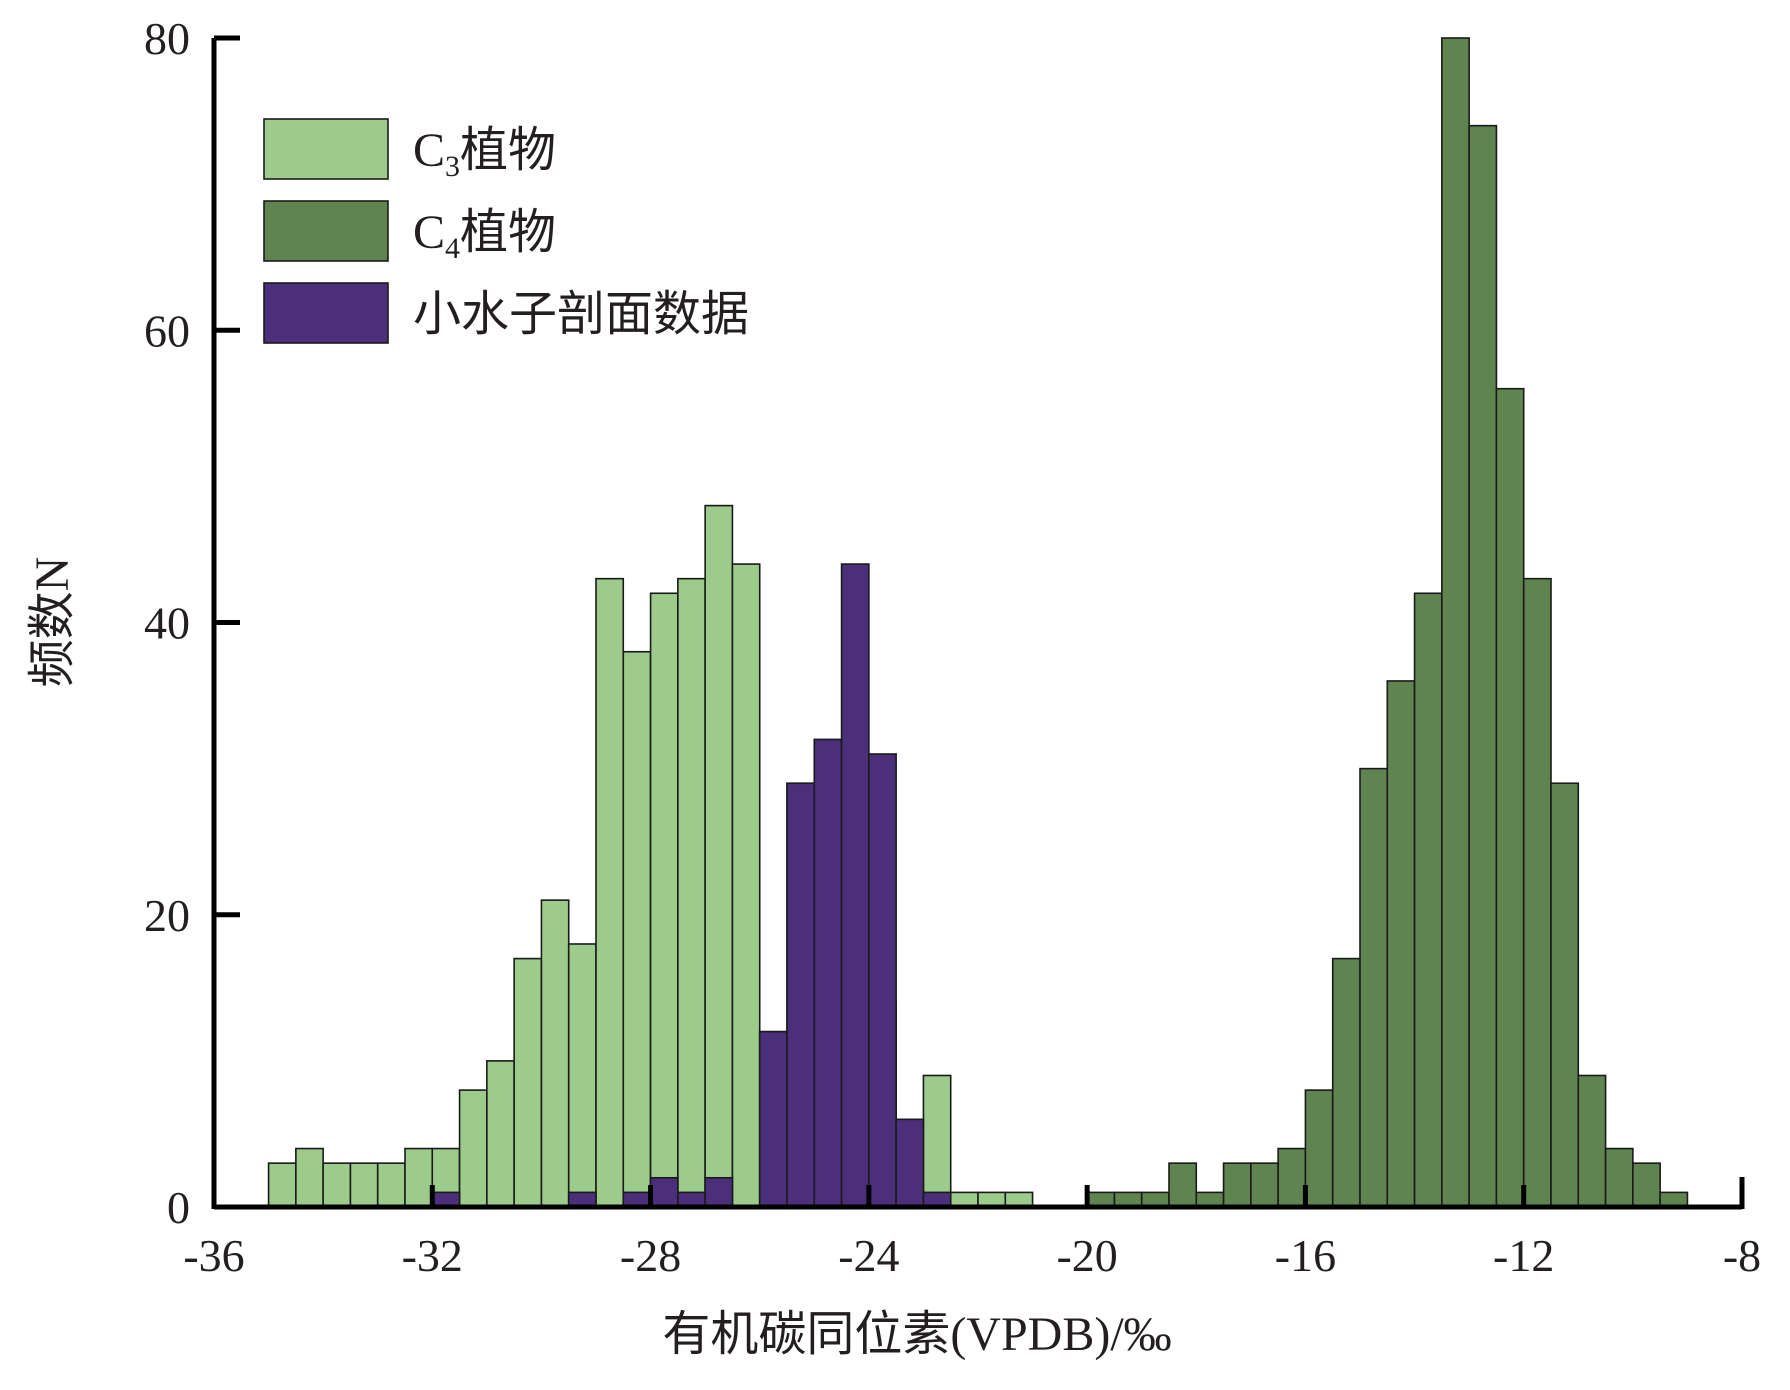 Image resolution: width=1790 pixels, height=1390 pixels. What do you see at coordinates (1523, 1255) in the screenshot?
I see `x-tick-label: -12` at bounding box center [1523, 1255].